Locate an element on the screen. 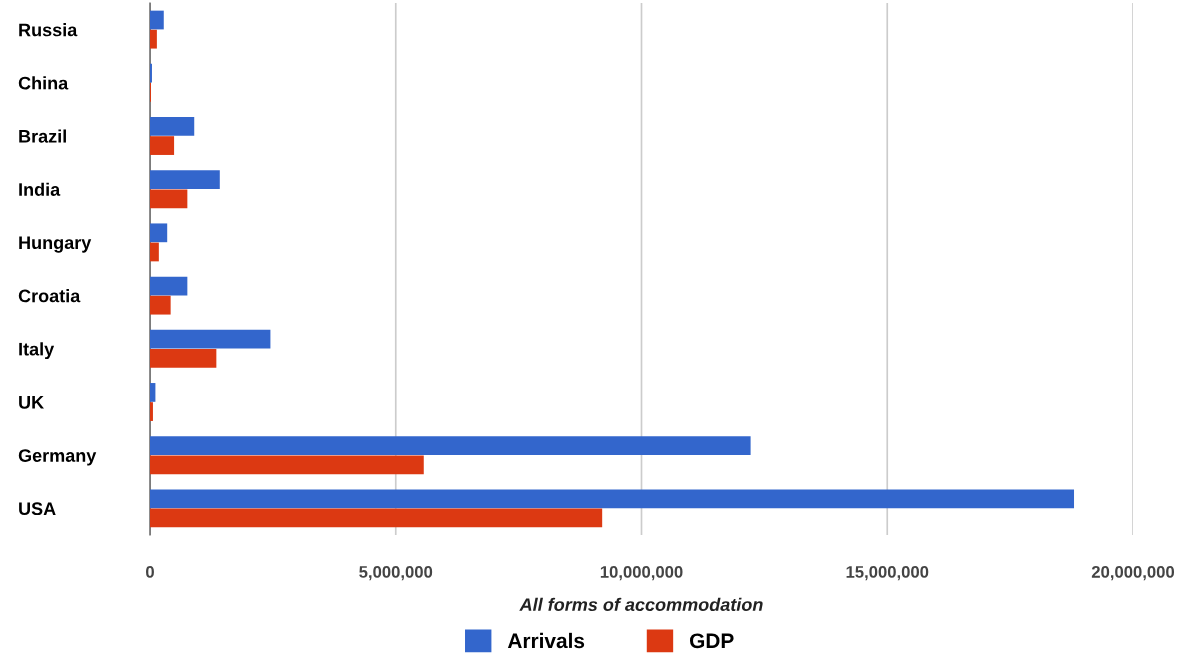 This screenshot has height=671, width=1200. y-tick-label: China is located at coordinates (43, 83).